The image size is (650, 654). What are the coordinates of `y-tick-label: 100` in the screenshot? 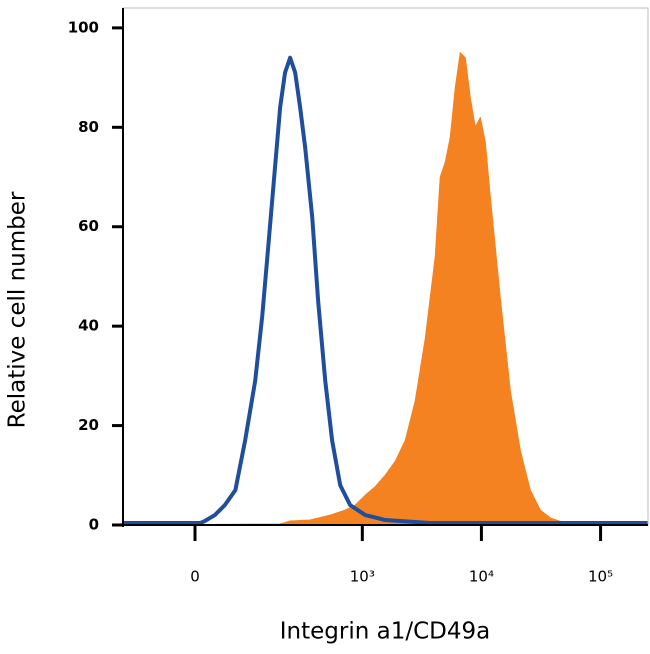 It's located at (83, 27).